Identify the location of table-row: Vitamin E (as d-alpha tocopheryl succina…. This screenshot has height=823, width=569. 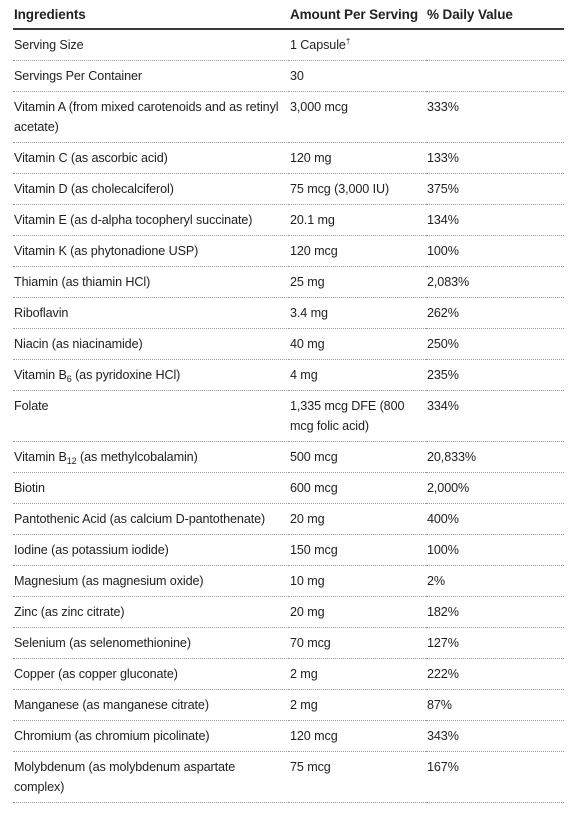
(288, 220).